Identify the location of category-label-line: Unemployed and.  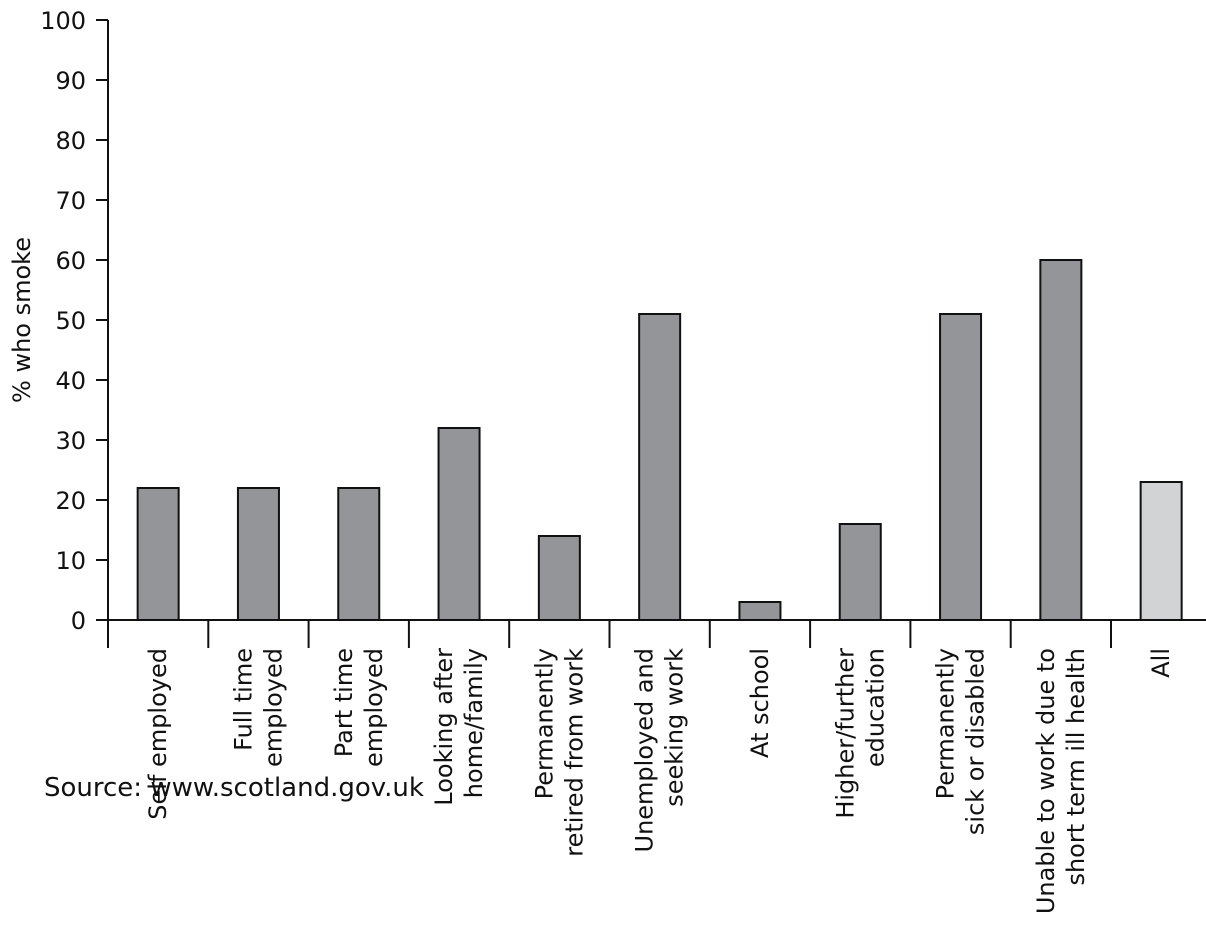
(645, 750).